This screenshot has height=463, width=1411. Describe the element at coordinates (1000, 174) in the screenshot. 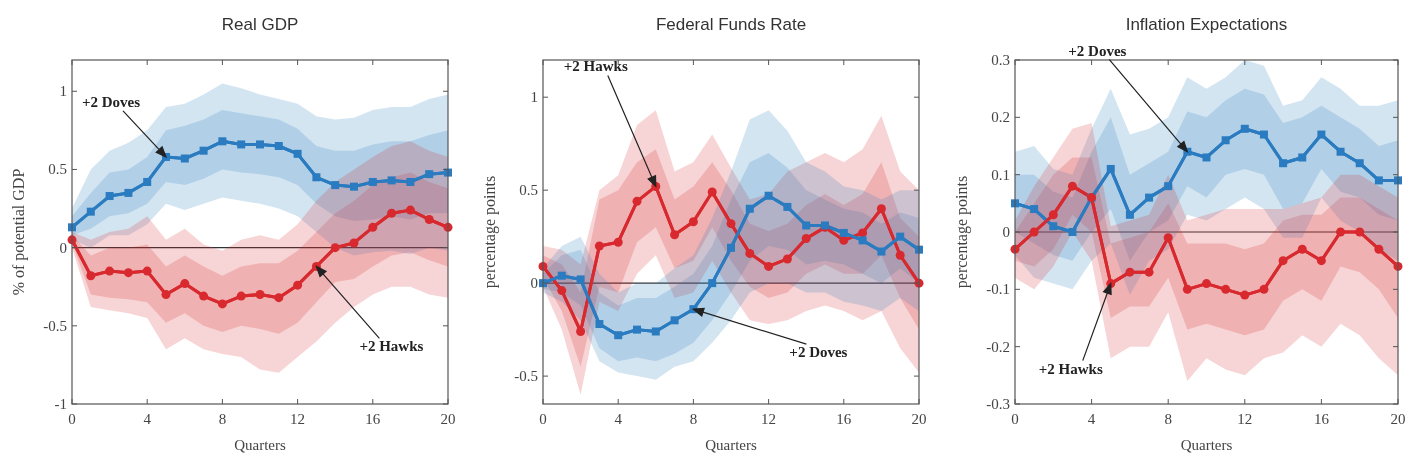

I see `y-tick-label: 0.1` at that location.